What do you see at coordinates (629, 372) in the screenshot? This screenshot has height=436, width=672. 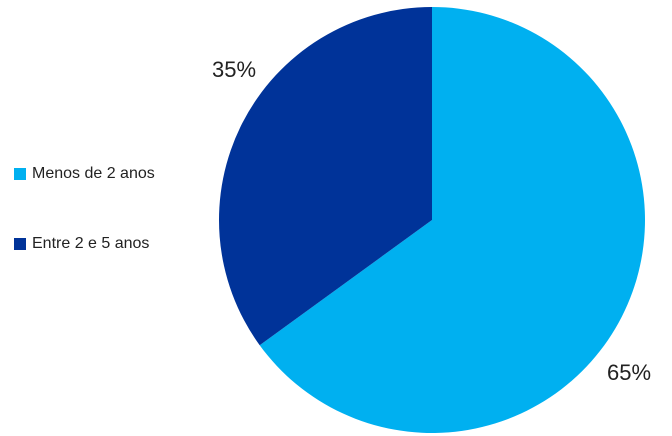 I see `data-label-menos-de-2-anos: 65%` at bounding box center [629, 372].